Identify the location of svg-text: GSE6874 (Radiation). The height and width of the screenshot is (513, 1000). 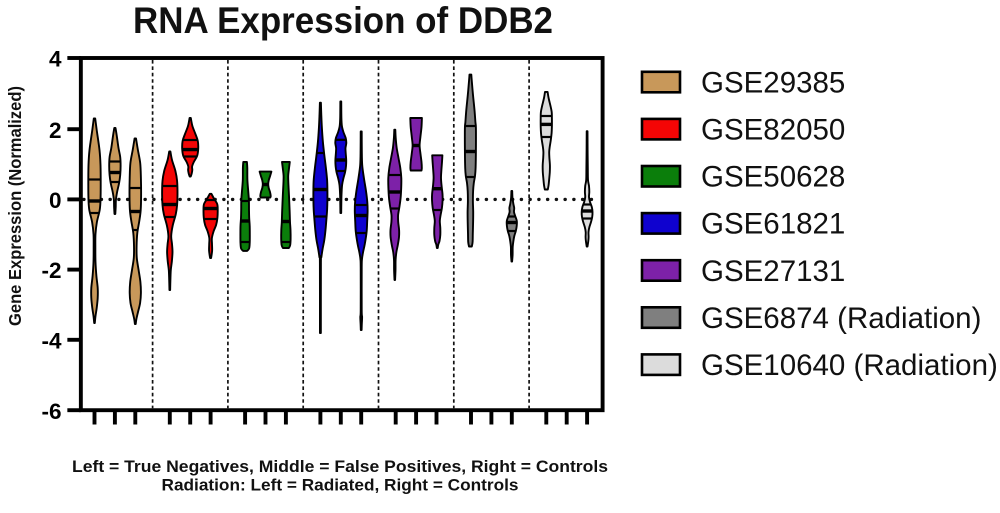
(841, 318).